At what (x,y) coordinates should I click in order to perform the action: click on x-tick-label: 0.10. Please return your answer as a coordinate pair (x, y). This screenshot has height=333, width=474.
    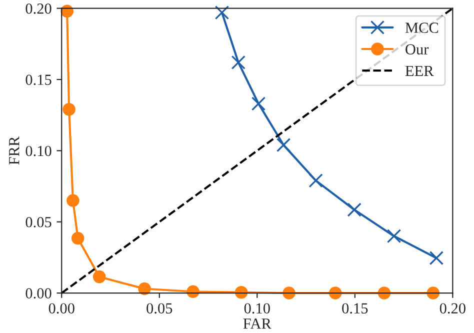
    Looking at the image, I should click on (257, 308).